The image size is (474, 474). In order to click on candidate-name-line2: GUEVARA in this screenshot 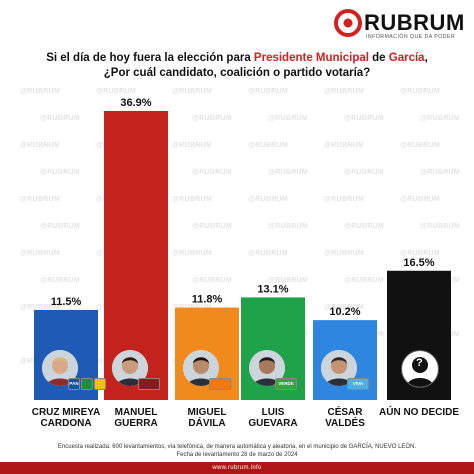, I will do `click(273, 423)`.